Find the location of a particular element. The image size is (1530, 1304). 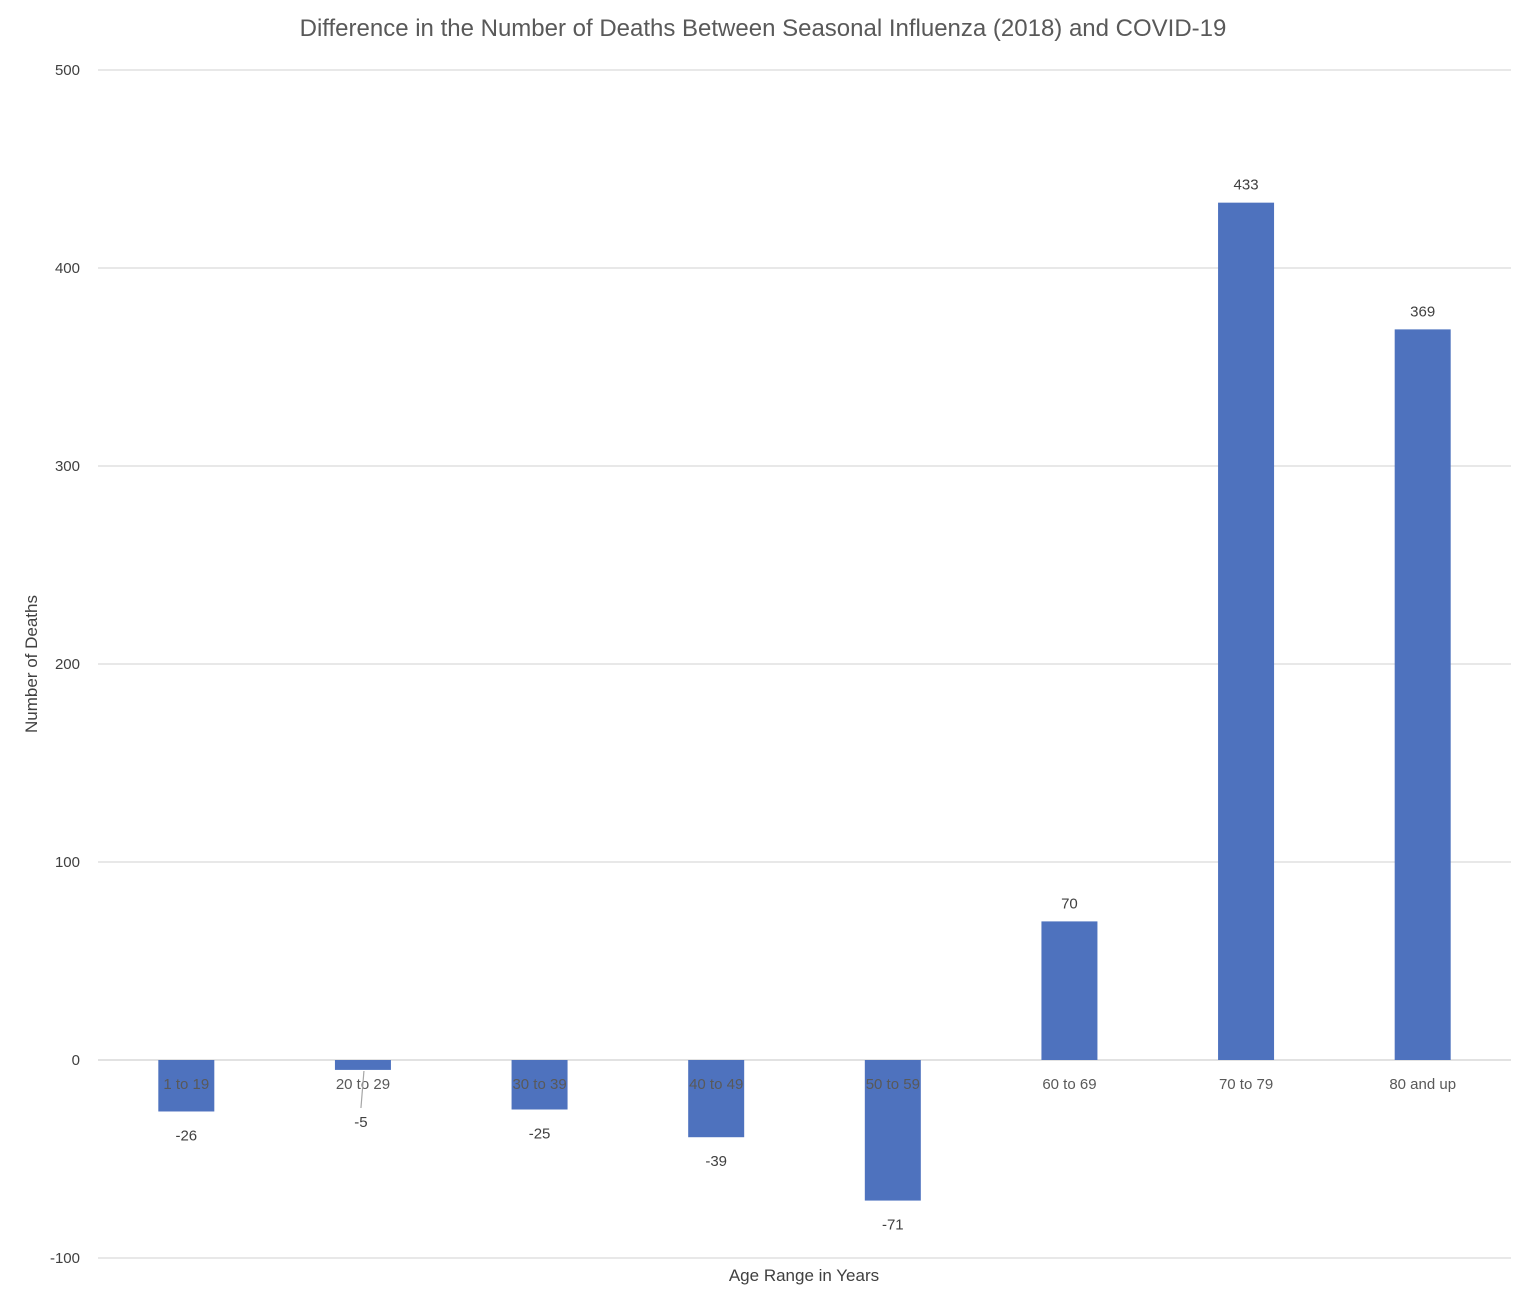

x-axis-title: Age Range in Years is located at coordinates (804, 1275).